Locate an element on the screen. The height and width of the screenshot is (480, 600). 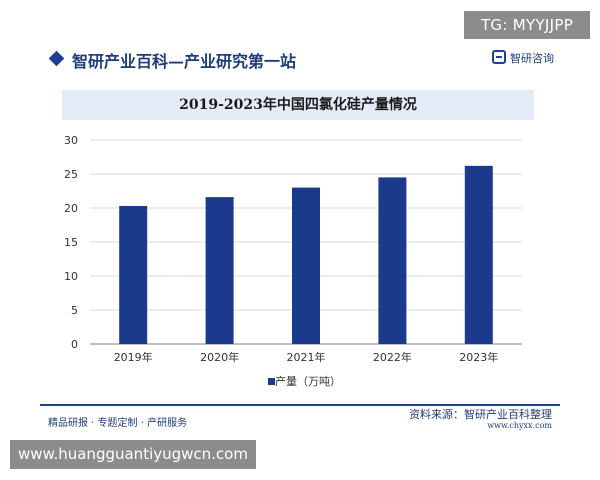
x-tick-label: 2021年 is located at coordinates (306, 357).